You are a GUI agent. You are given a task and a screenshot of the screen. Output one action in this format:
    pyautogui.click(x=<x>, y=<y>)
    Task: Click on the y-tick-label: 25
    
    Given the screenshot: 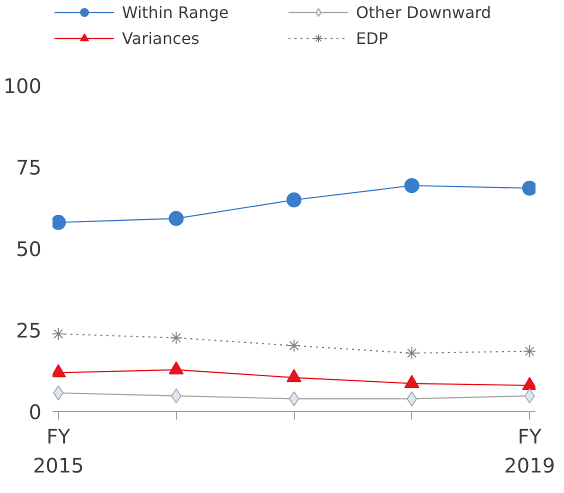 What is the action you would take?
    pyautogui.click(x=29, y=330)
    